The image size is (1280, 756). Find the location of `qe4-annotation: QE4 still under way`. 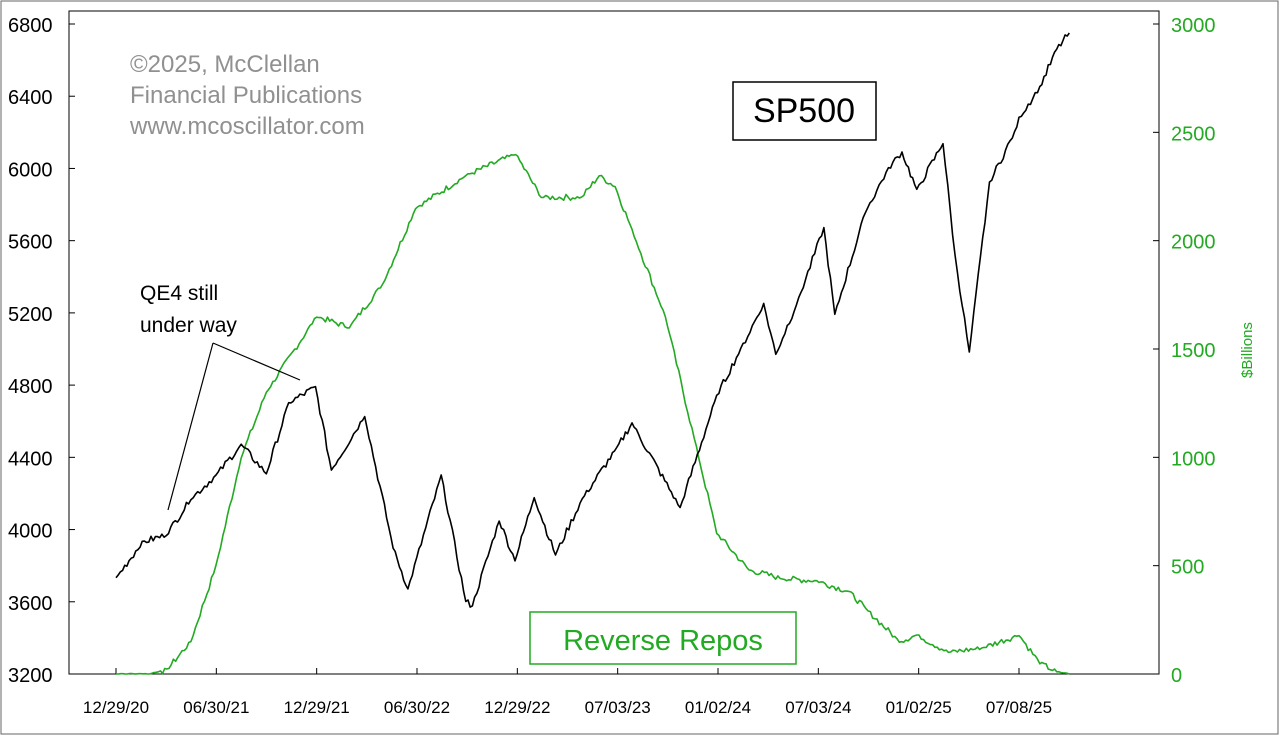

qe4-annotation: QE4 still under way is located at coordinates (220, 396).